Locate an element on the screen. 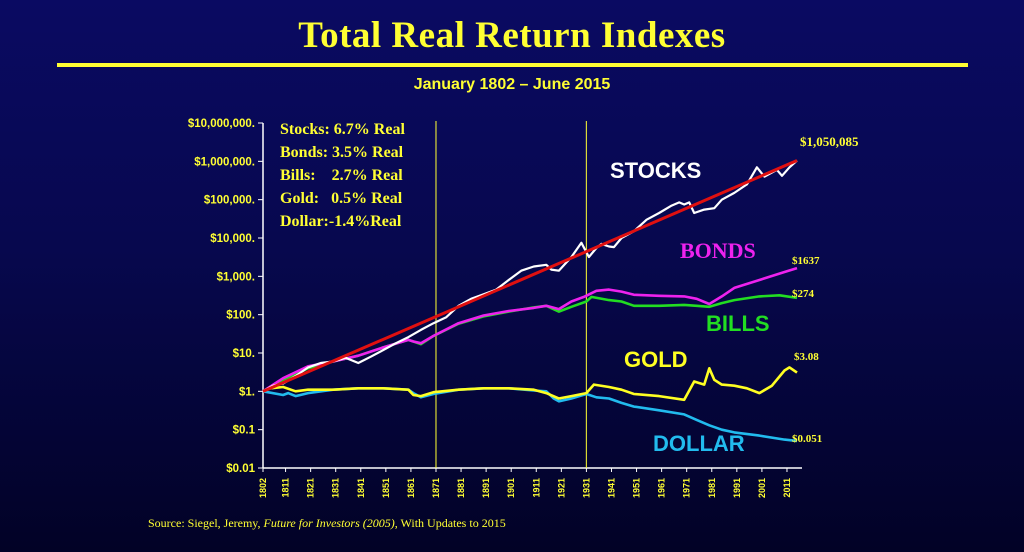 This screenshot has height=552, width=1024. stat-bills: Bills: 2.7% Real is located at coordinates (341, 175).